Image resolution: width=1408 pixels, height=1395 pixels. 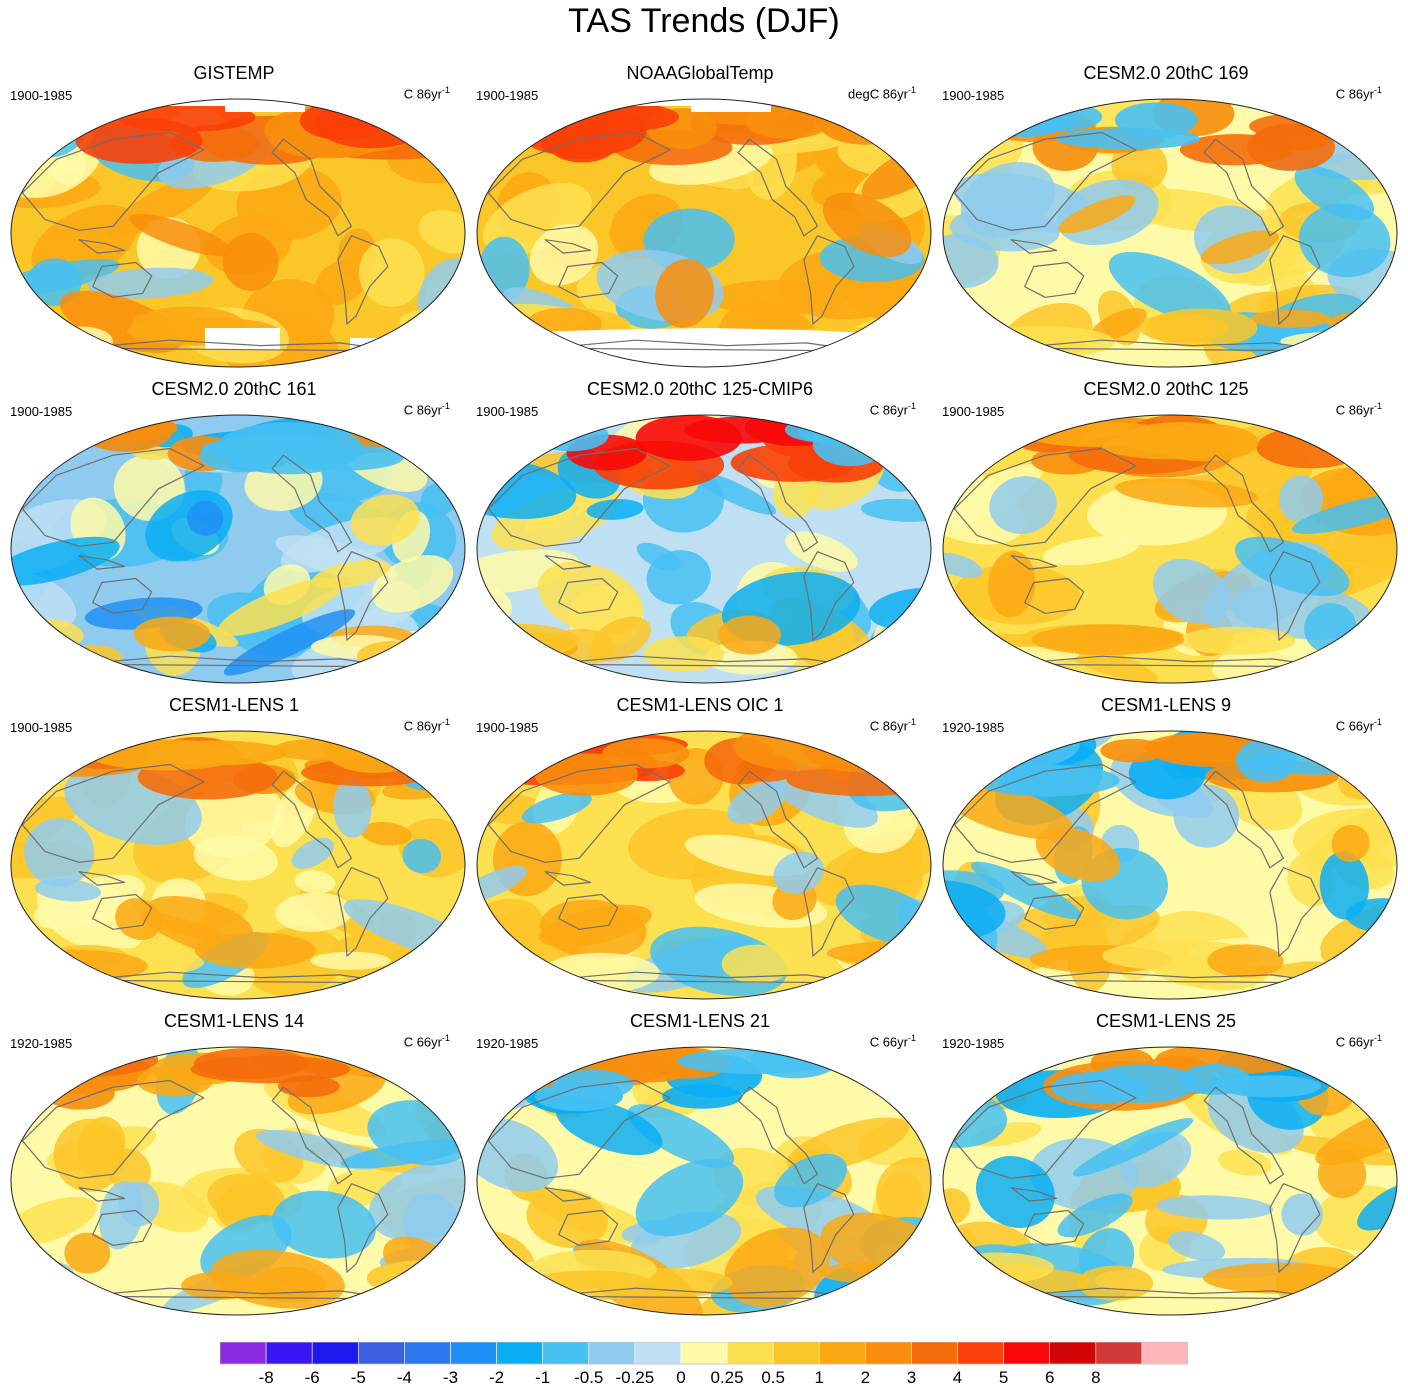 What do you see at coordinates (1166, 1021) in the screenshot?
I see `panel-title: CESM1-LENS 25` at bounding box center [1166, 1021].